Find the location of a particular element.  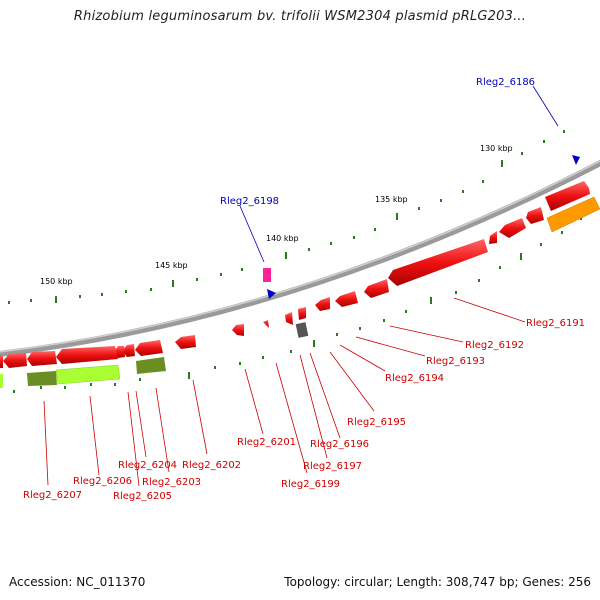

gene-label: Rleg2_6197 is located at coordinates (332, 466).